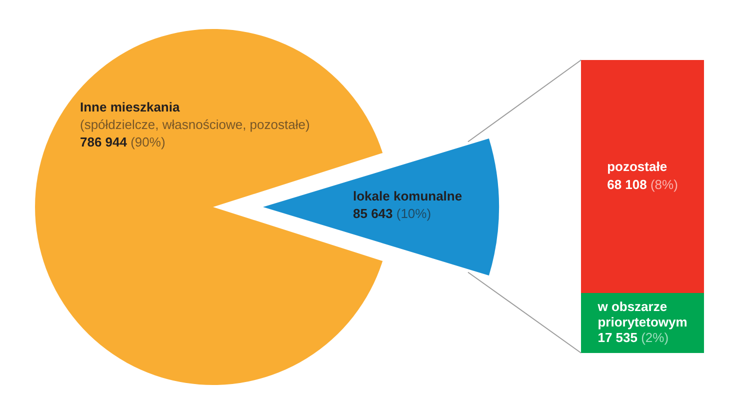 This screenshot has height=414, width=736. Describe the element at coordinates (633, 338) in the screenshot. I see `data-label: 17 535 (2%)` at that location.